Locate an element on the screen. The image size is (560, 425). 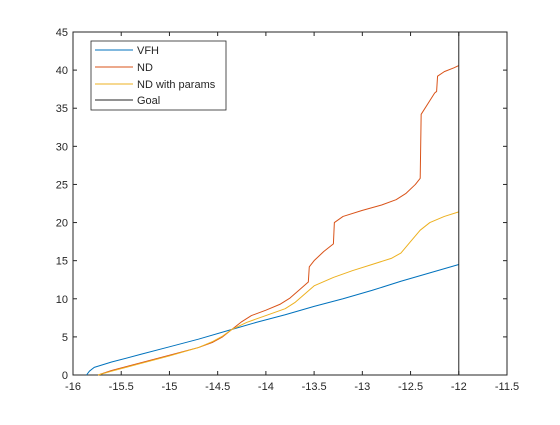
y-tick-label: 35 is located at coordinates (62, 109).